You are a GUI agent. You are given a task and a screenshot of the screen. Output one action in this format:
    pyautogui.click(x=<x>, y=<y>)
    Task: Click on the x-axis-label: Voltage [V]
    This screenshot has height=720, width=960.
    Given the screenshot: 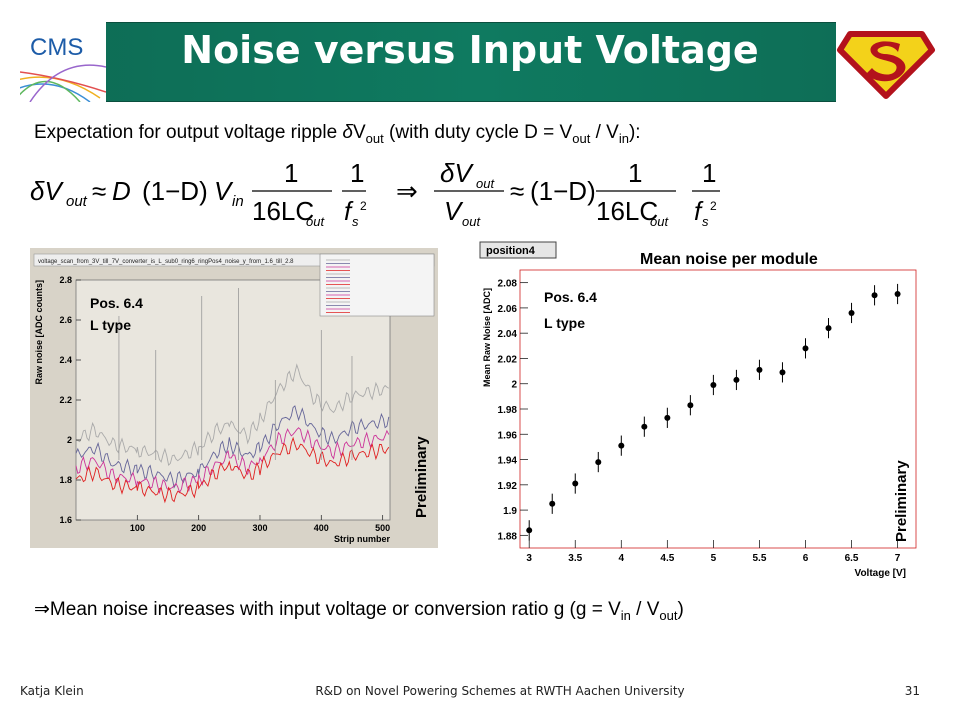 What is the action you would take?
    pyautogui.click(x=880, y=573)
    